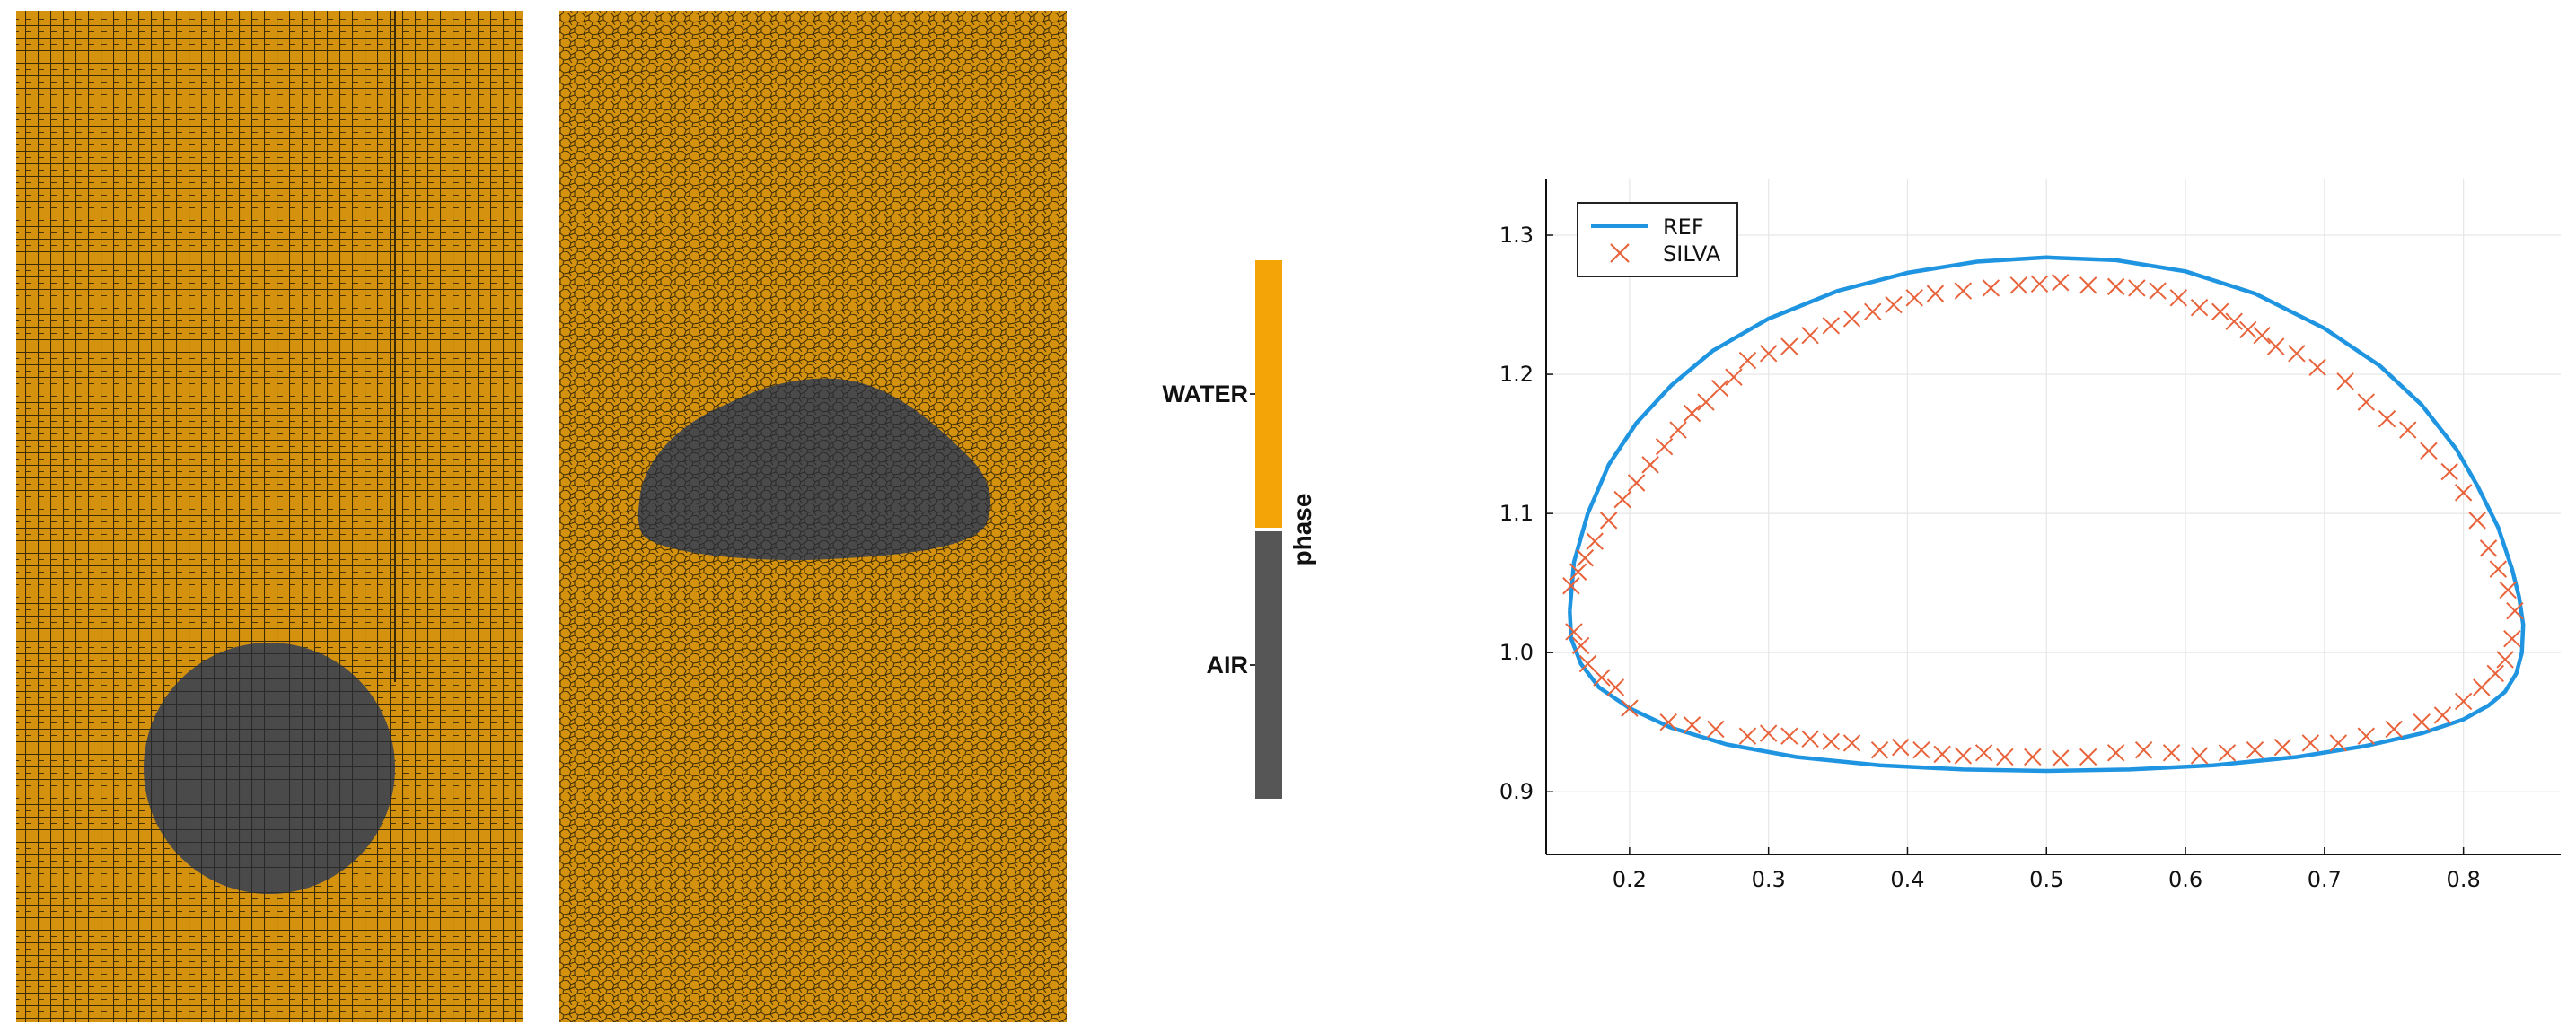 Image resolution: width=2576 pixels, height=1033 pixels. I want to click on y-tick-label-2: 1.1, so click(1516, 513).